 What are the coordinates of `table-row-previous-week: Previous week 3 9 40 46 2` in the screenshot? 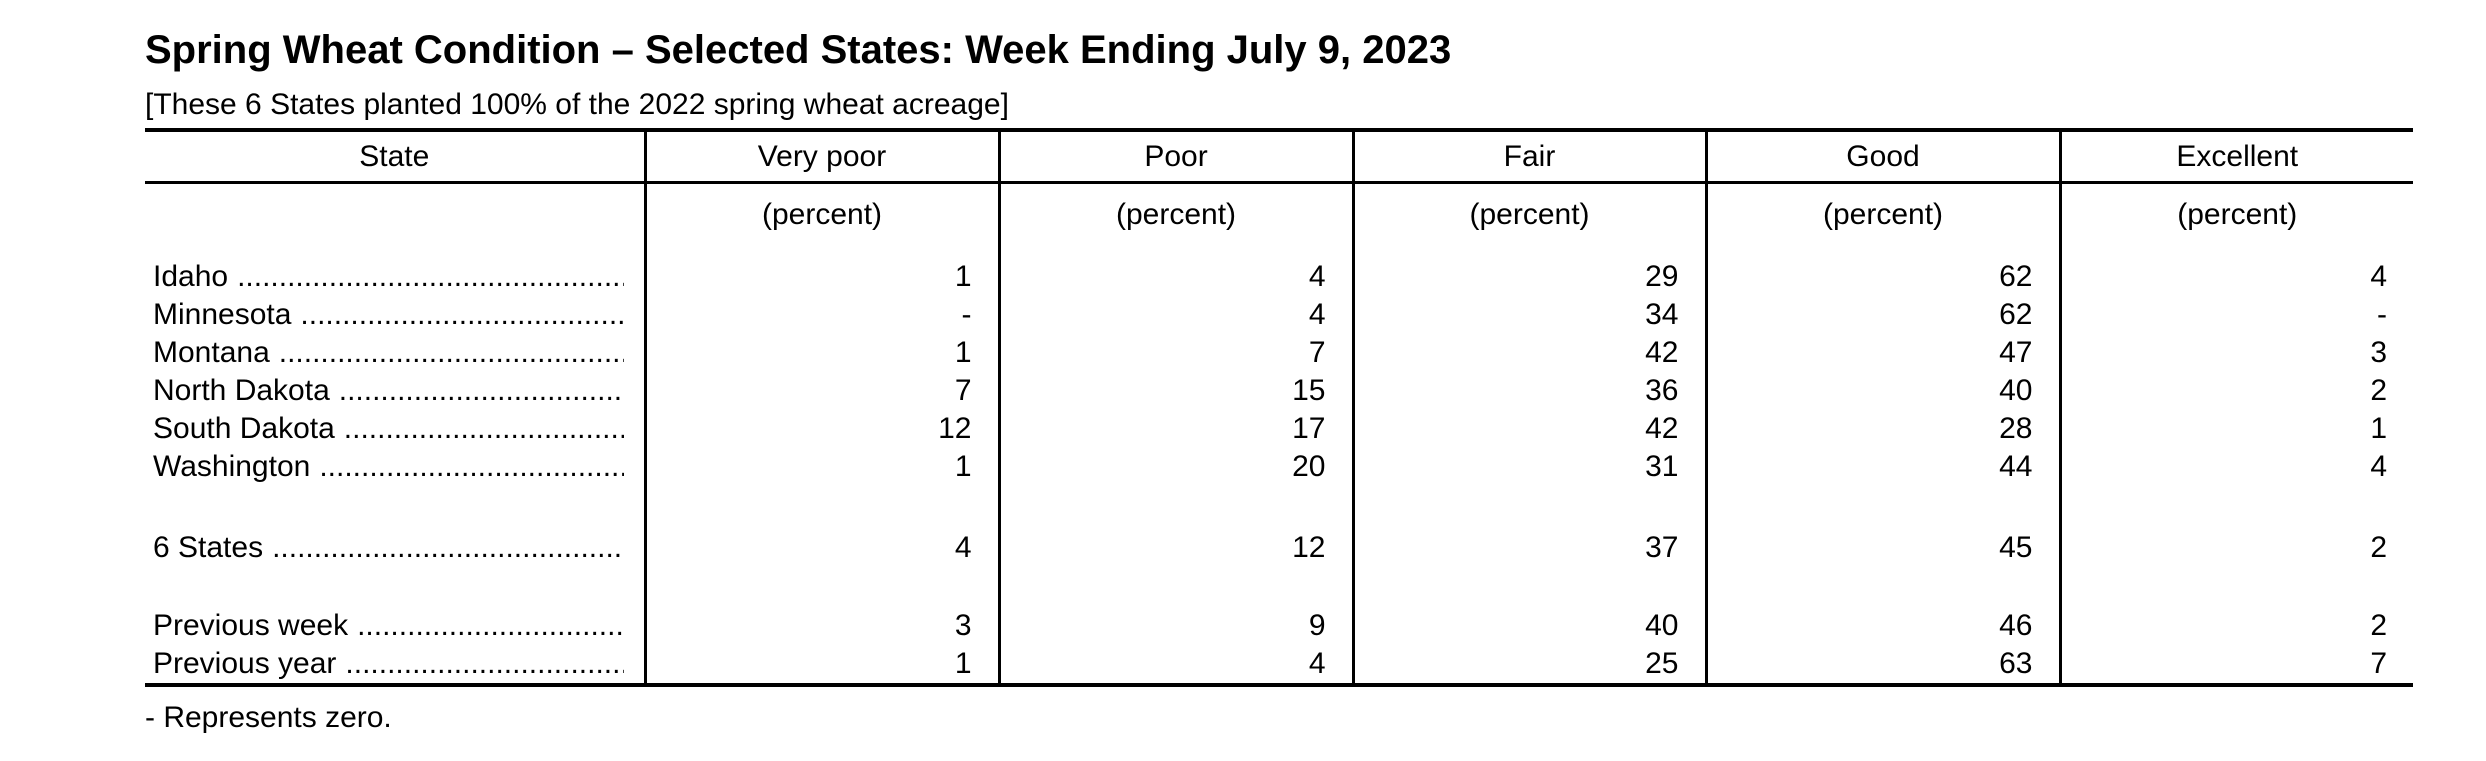 It's located at (1279, 626).